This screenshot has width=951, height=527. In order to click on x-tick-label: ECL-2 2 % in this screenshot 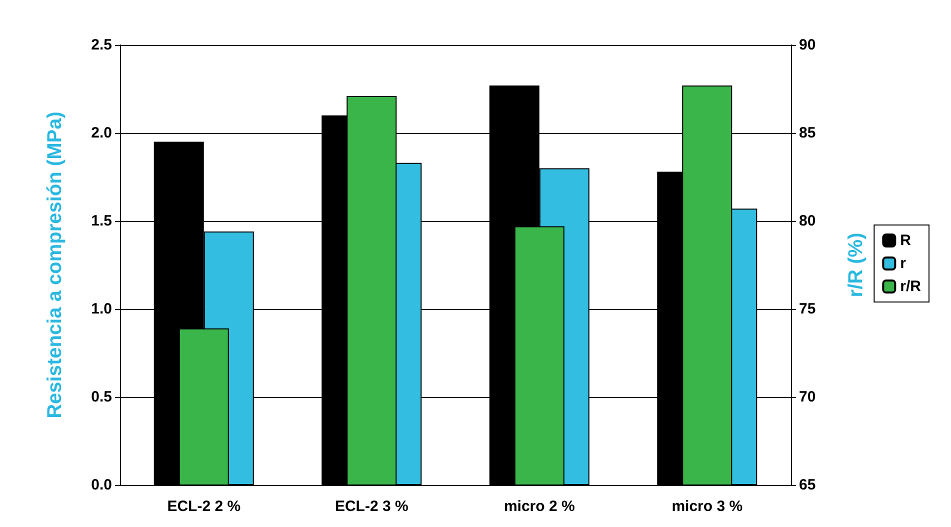, I will do `click(204, 506)`.